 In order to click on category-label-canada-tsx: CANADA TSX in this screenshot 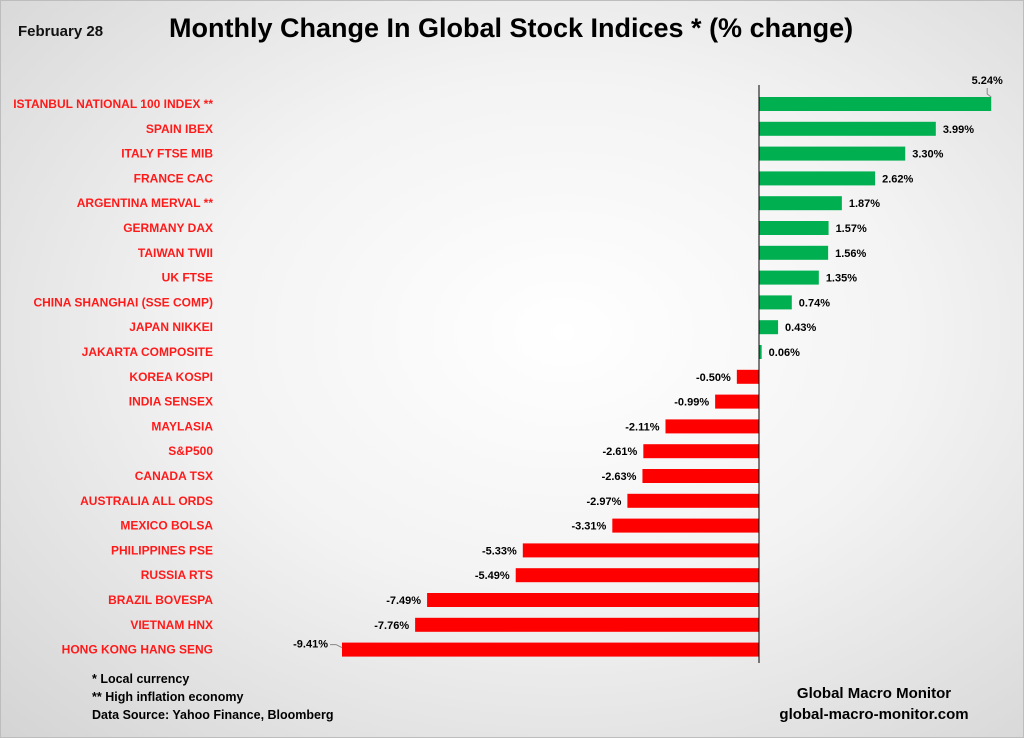, I will do `click(174, 476)`.